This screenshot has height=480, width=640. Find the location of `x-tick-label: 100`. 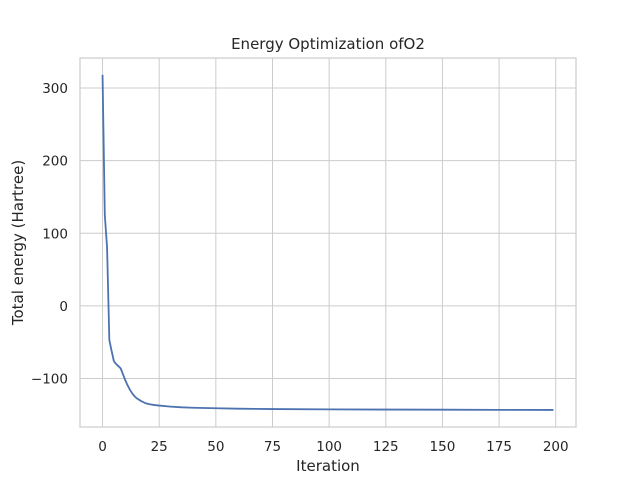

x-tick-label: 100 is located at coordinates (329, 447).